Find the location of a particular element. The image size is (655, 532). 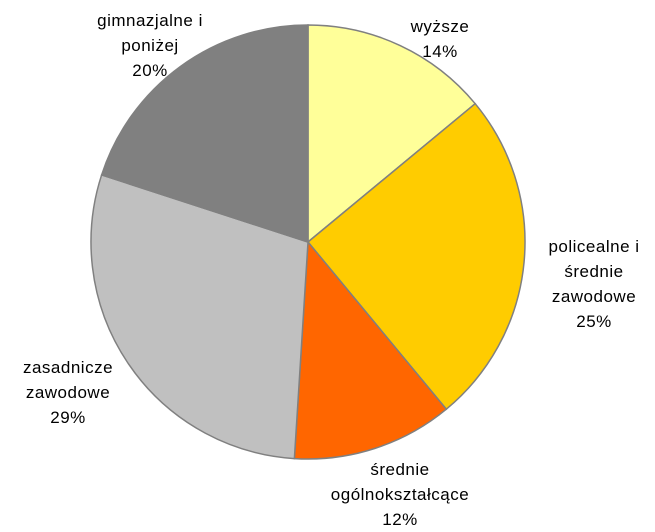

slice-label: policealne i średnie zawodowe 25% is located at coordinates (594, 284).